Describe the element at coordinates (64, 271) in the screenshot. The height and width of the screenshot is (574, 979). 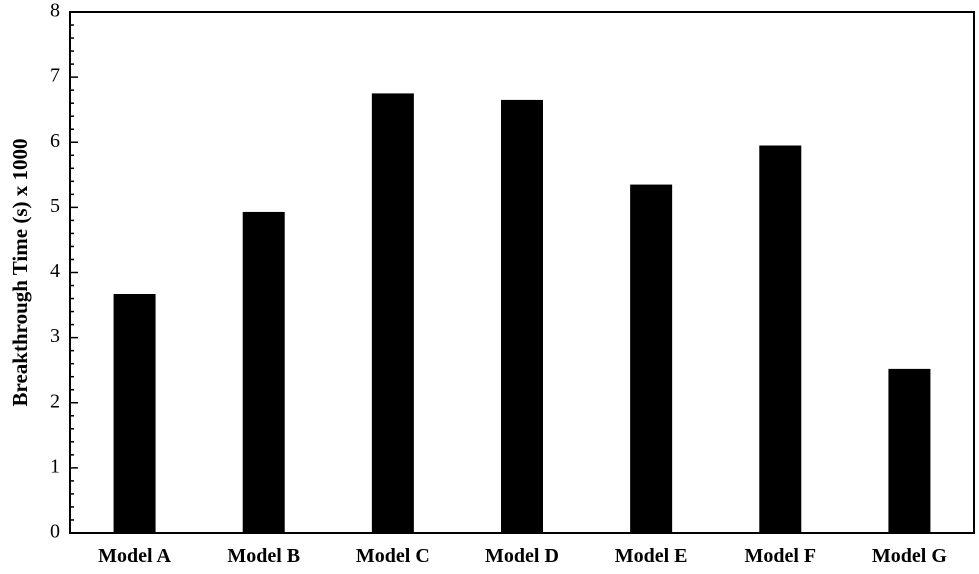
I see `y-ticks: 0 1 2 3 4 5 6 7 8` at that location.